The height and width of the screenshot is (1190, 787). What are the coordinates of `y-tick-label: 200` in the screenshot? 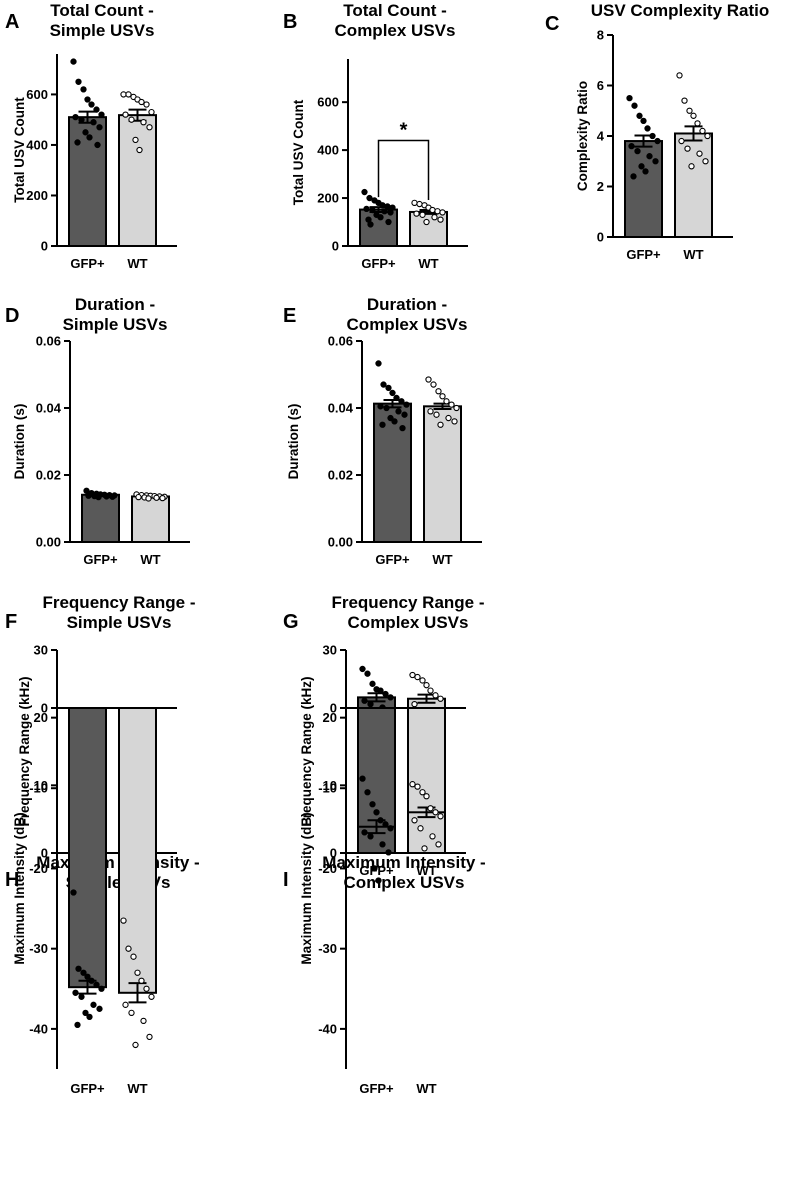 It's located at (37, 195).